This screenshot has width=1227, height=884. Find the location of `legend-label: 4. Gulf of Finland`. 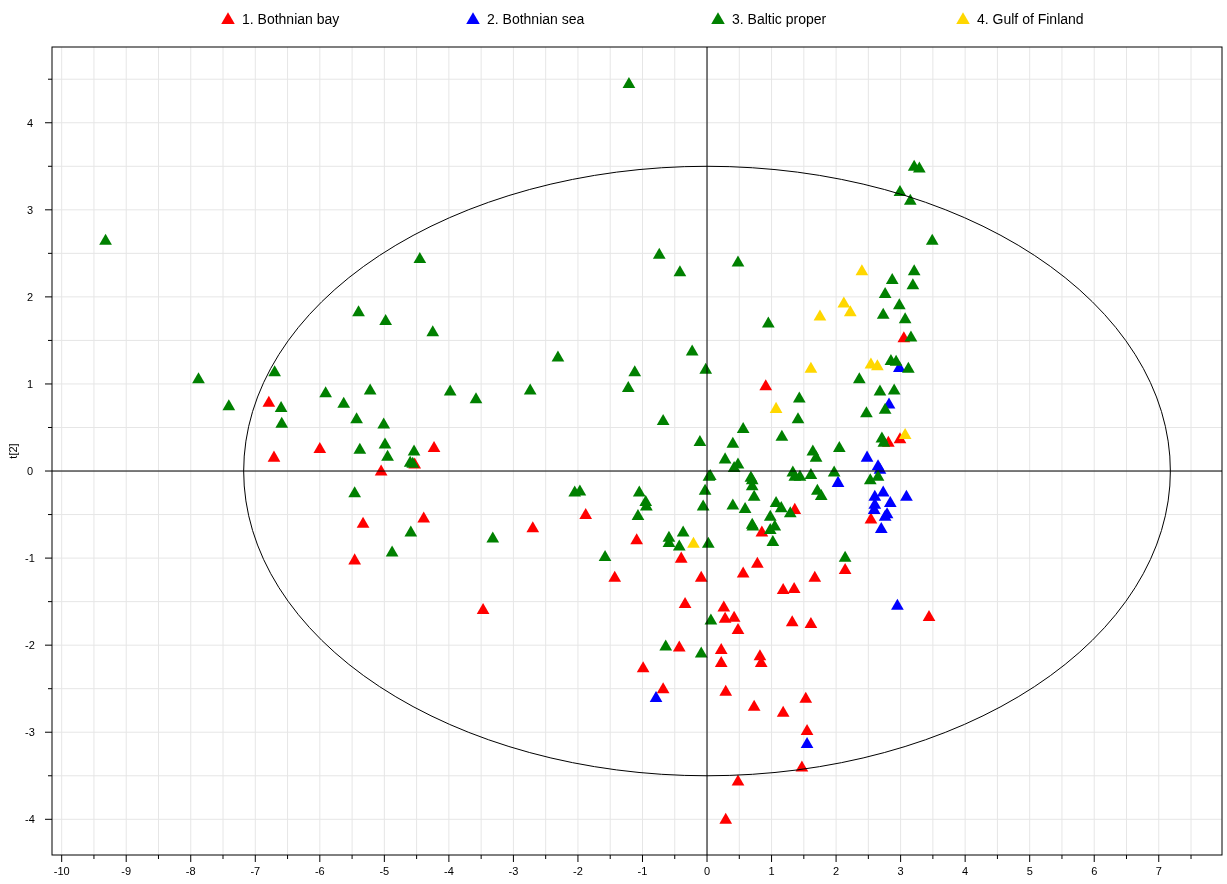

legend-label: 4. Gulf of Finland is located at coordinates (1030, 19).